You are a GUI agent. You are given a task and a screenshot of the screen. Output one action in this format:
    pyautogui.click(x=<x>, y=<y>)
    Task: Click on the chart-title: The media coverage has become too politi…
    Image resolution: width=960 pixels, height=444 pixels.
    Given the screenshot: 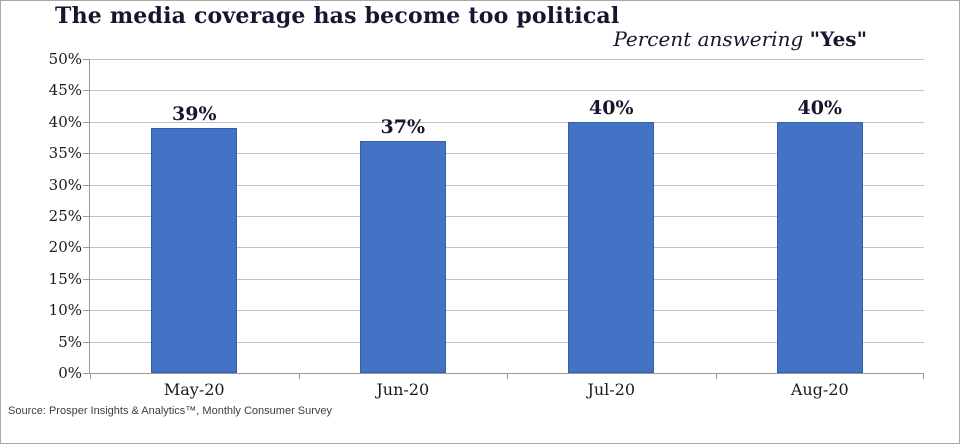 What is the action you would take?
    pyautogui.click(x=337, y=16)
    